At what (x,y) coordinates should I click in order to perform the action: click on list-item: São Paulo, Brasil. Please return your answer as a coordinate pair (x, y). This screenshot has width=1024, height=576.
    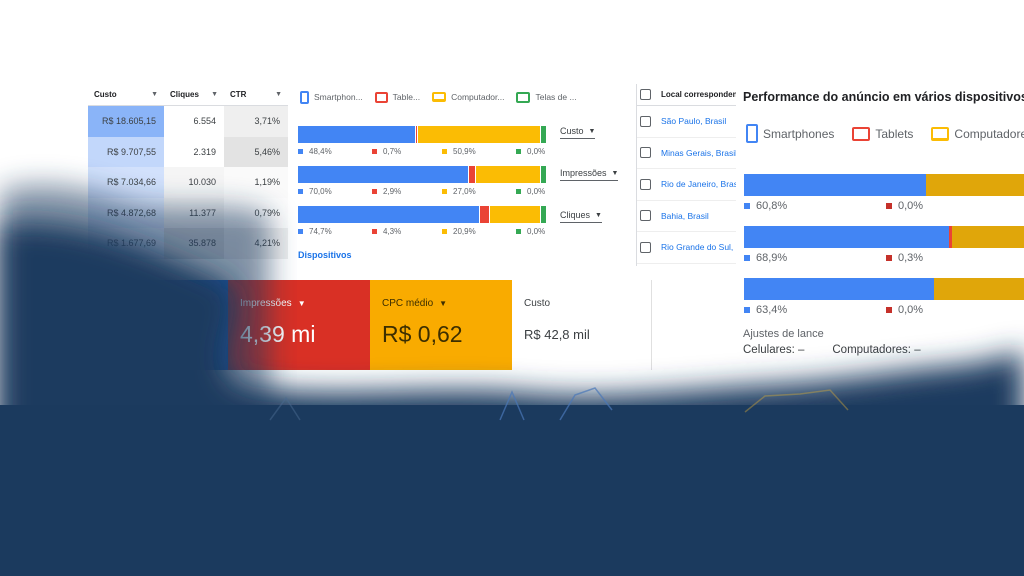
    Looking at the image, I should click on (686, 122).